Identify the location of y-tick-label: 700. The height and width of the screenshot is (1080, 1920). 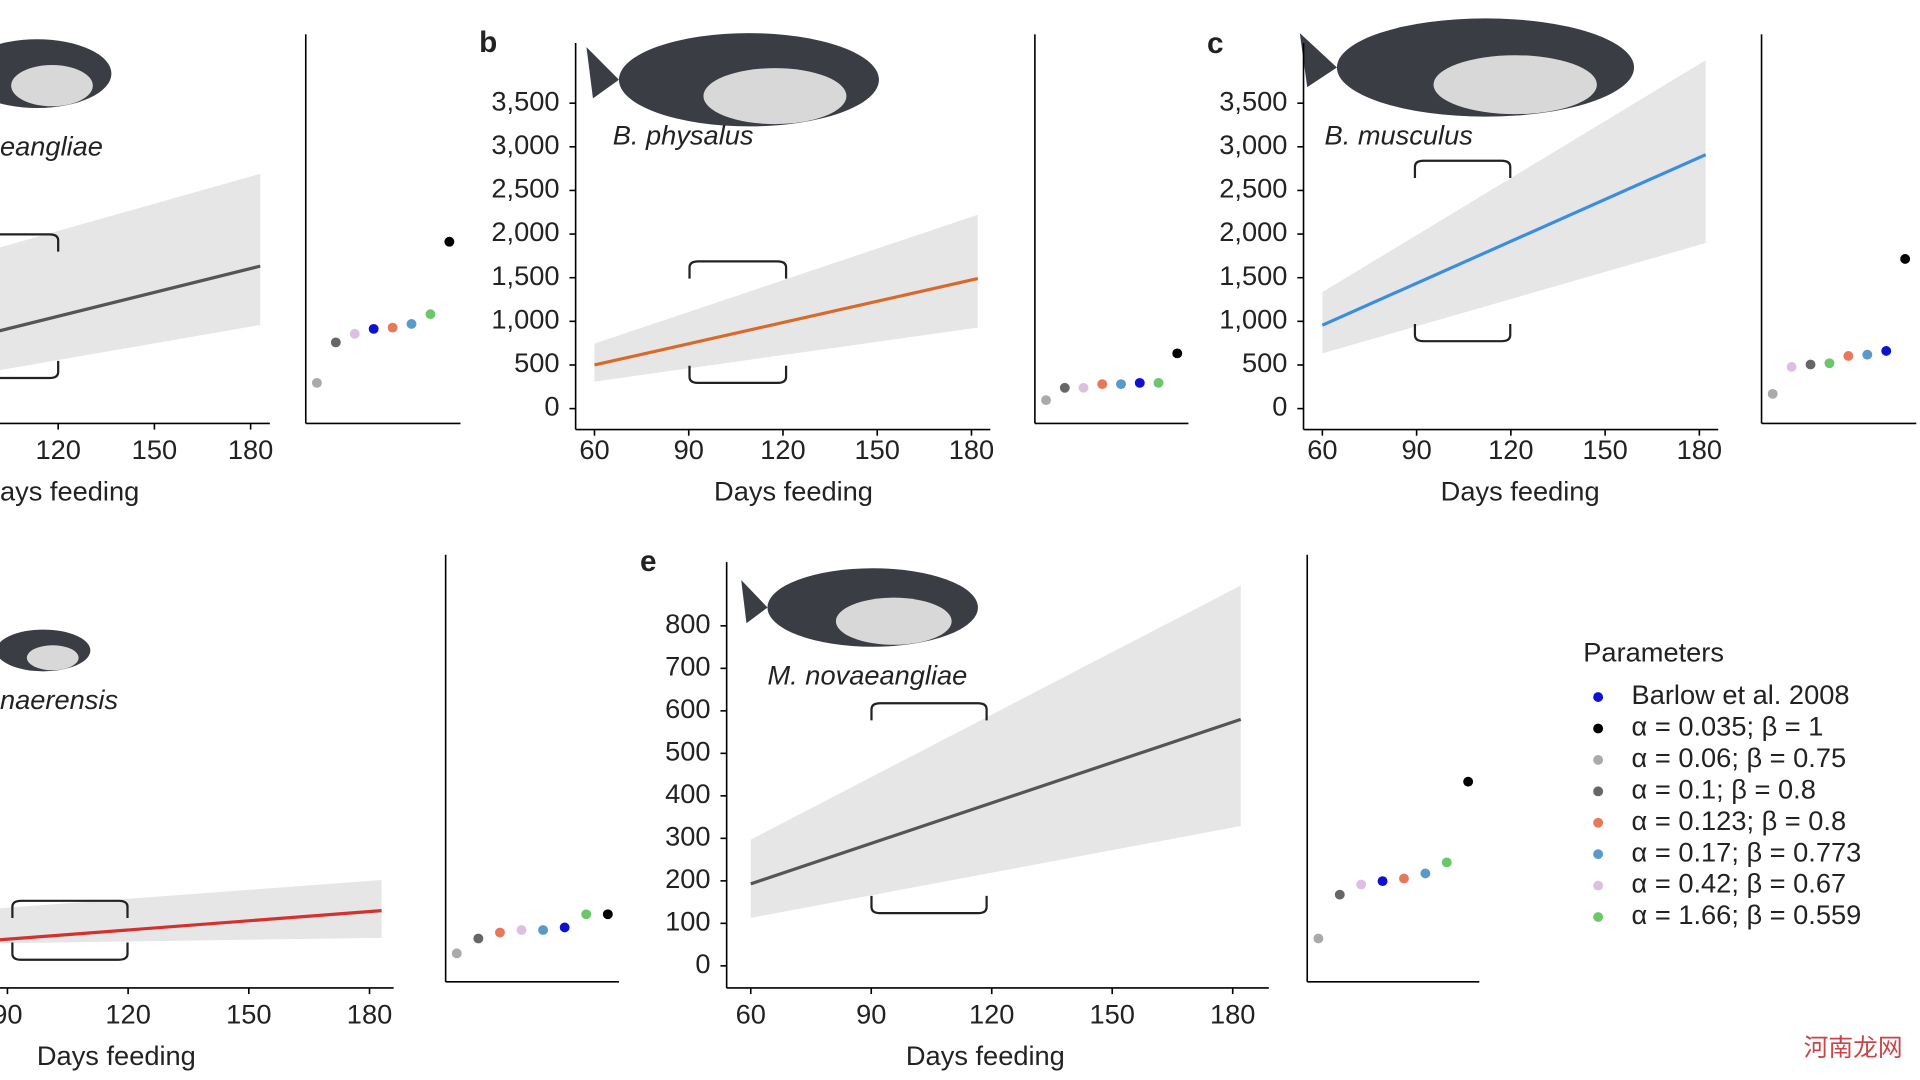
(687, 666).